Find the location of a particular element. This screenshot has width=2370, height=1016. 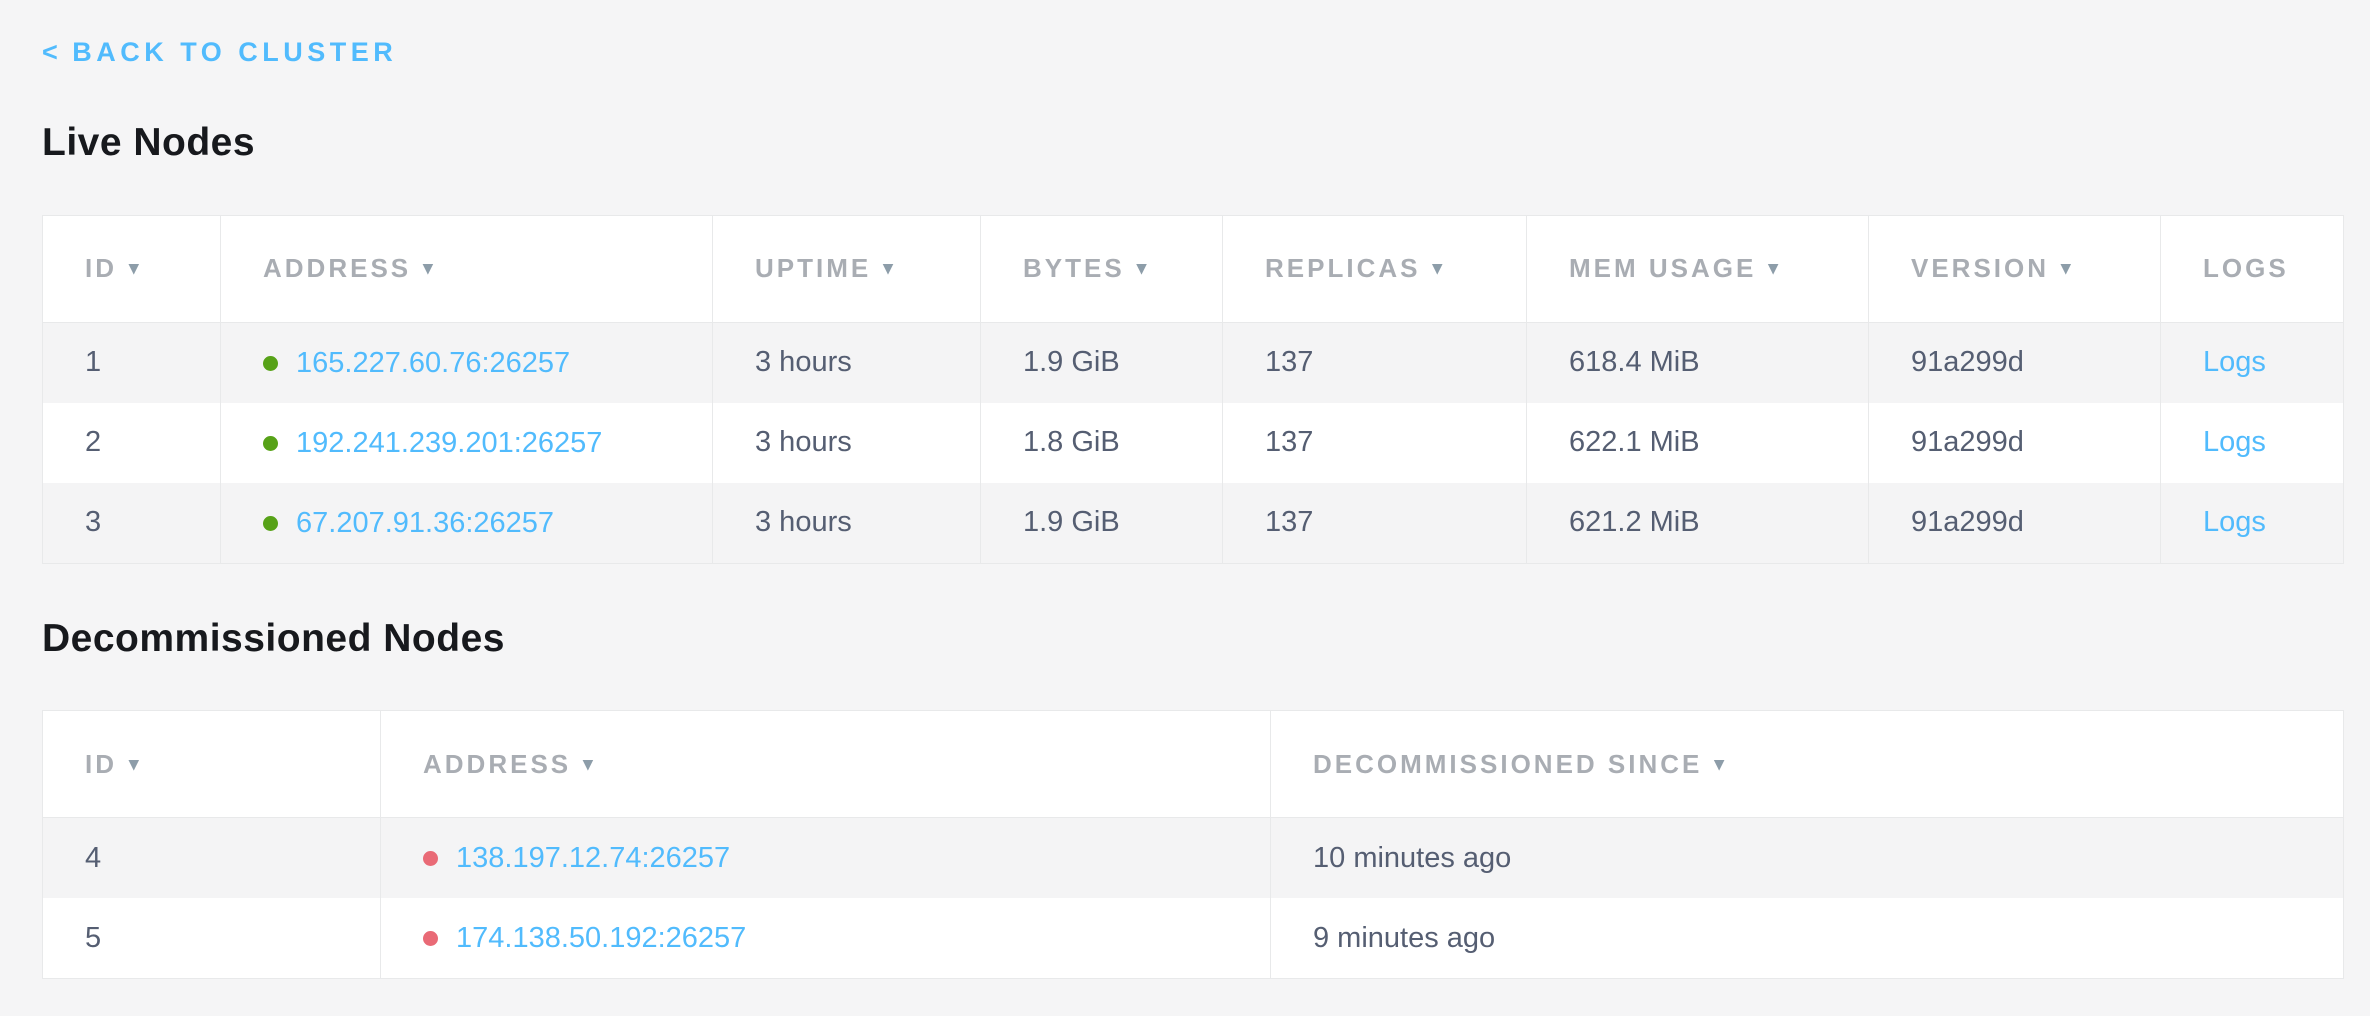

cell-node-id: 4 is located at coordinates (211, 858).